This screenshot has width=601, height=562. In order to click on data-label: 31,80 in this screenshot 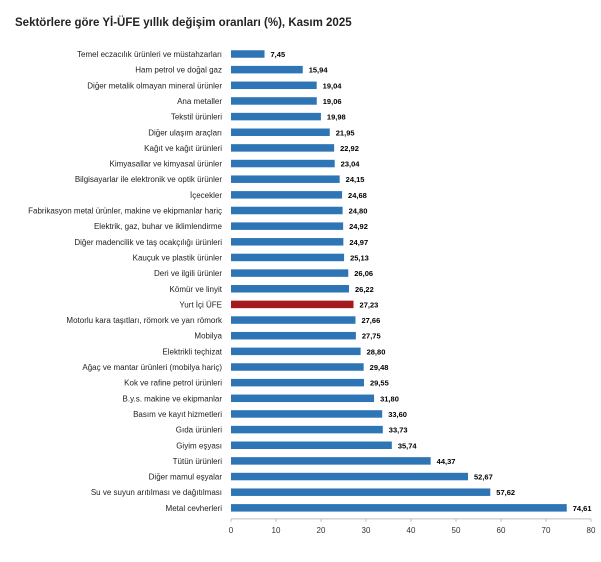, I will do `click(389, 398)`.